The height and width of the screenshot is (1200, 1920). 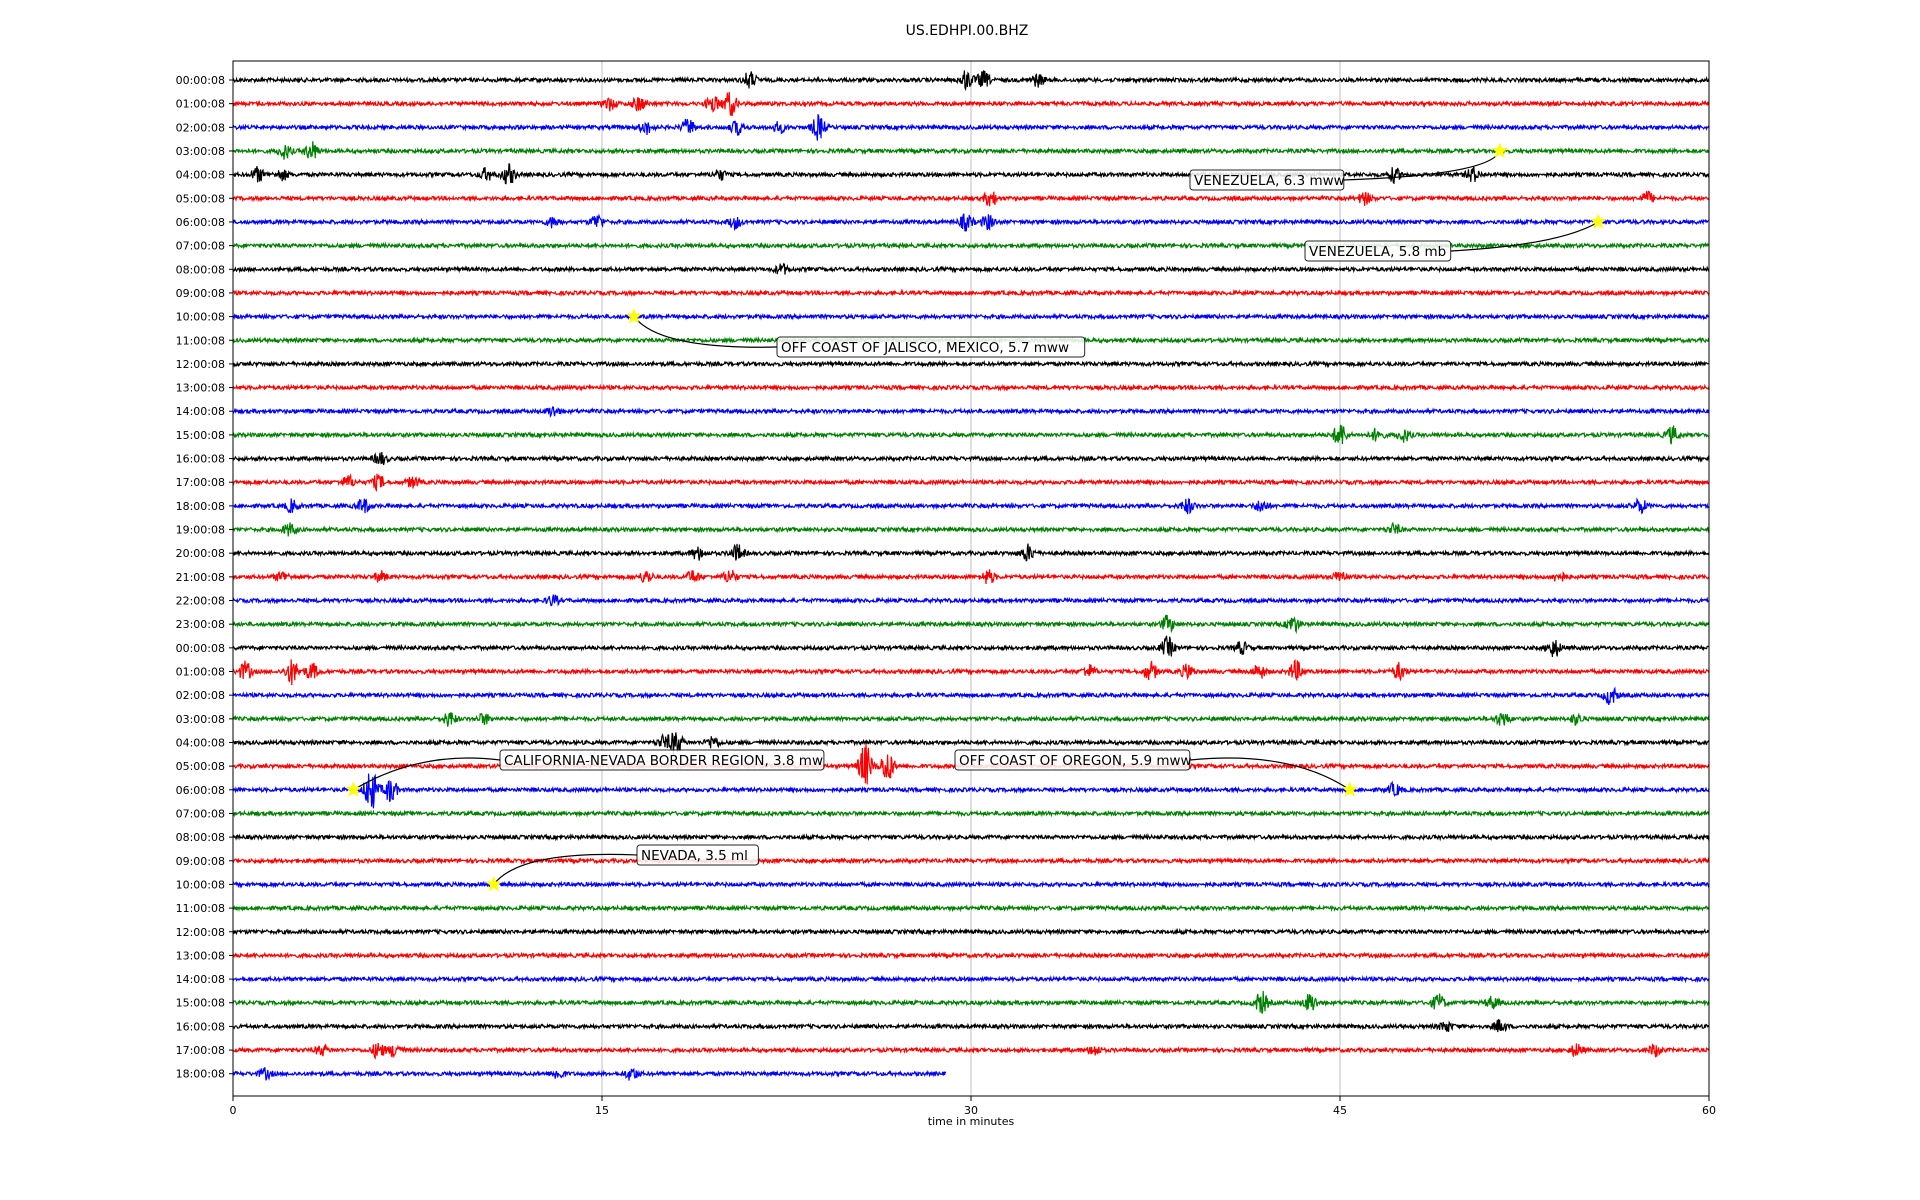 I want to click on annotation-label: NEVADA, 3.5 ml, so click(x=694, y=856).